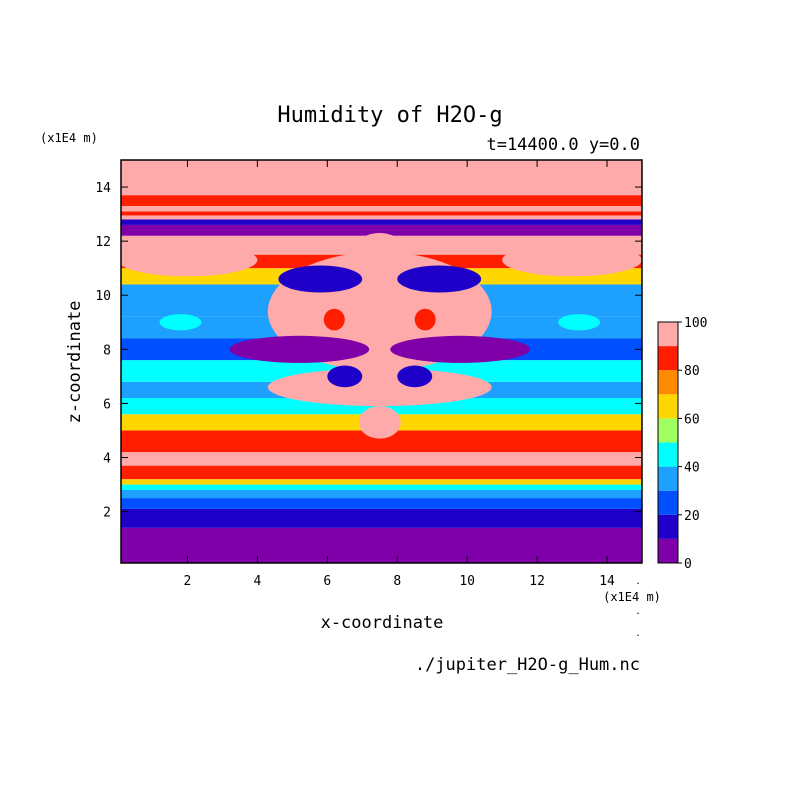 This screenshot has height=808, width=804. Describe the element at coordinates (257, 581) in the screenshot. I see `x-tick-label-1: 4` at that location.